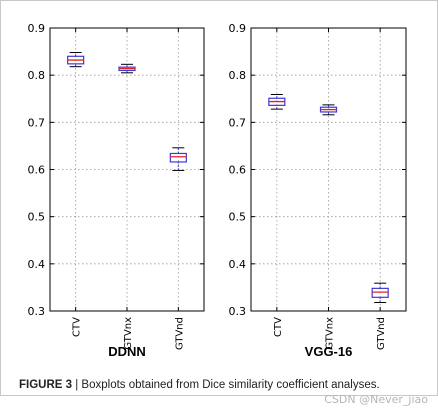 The height and width of the screenshot is (410, 438). Describe the element at coordinates (127, 351) in the screenshot. I see `panel-label: DDNN` at that location.